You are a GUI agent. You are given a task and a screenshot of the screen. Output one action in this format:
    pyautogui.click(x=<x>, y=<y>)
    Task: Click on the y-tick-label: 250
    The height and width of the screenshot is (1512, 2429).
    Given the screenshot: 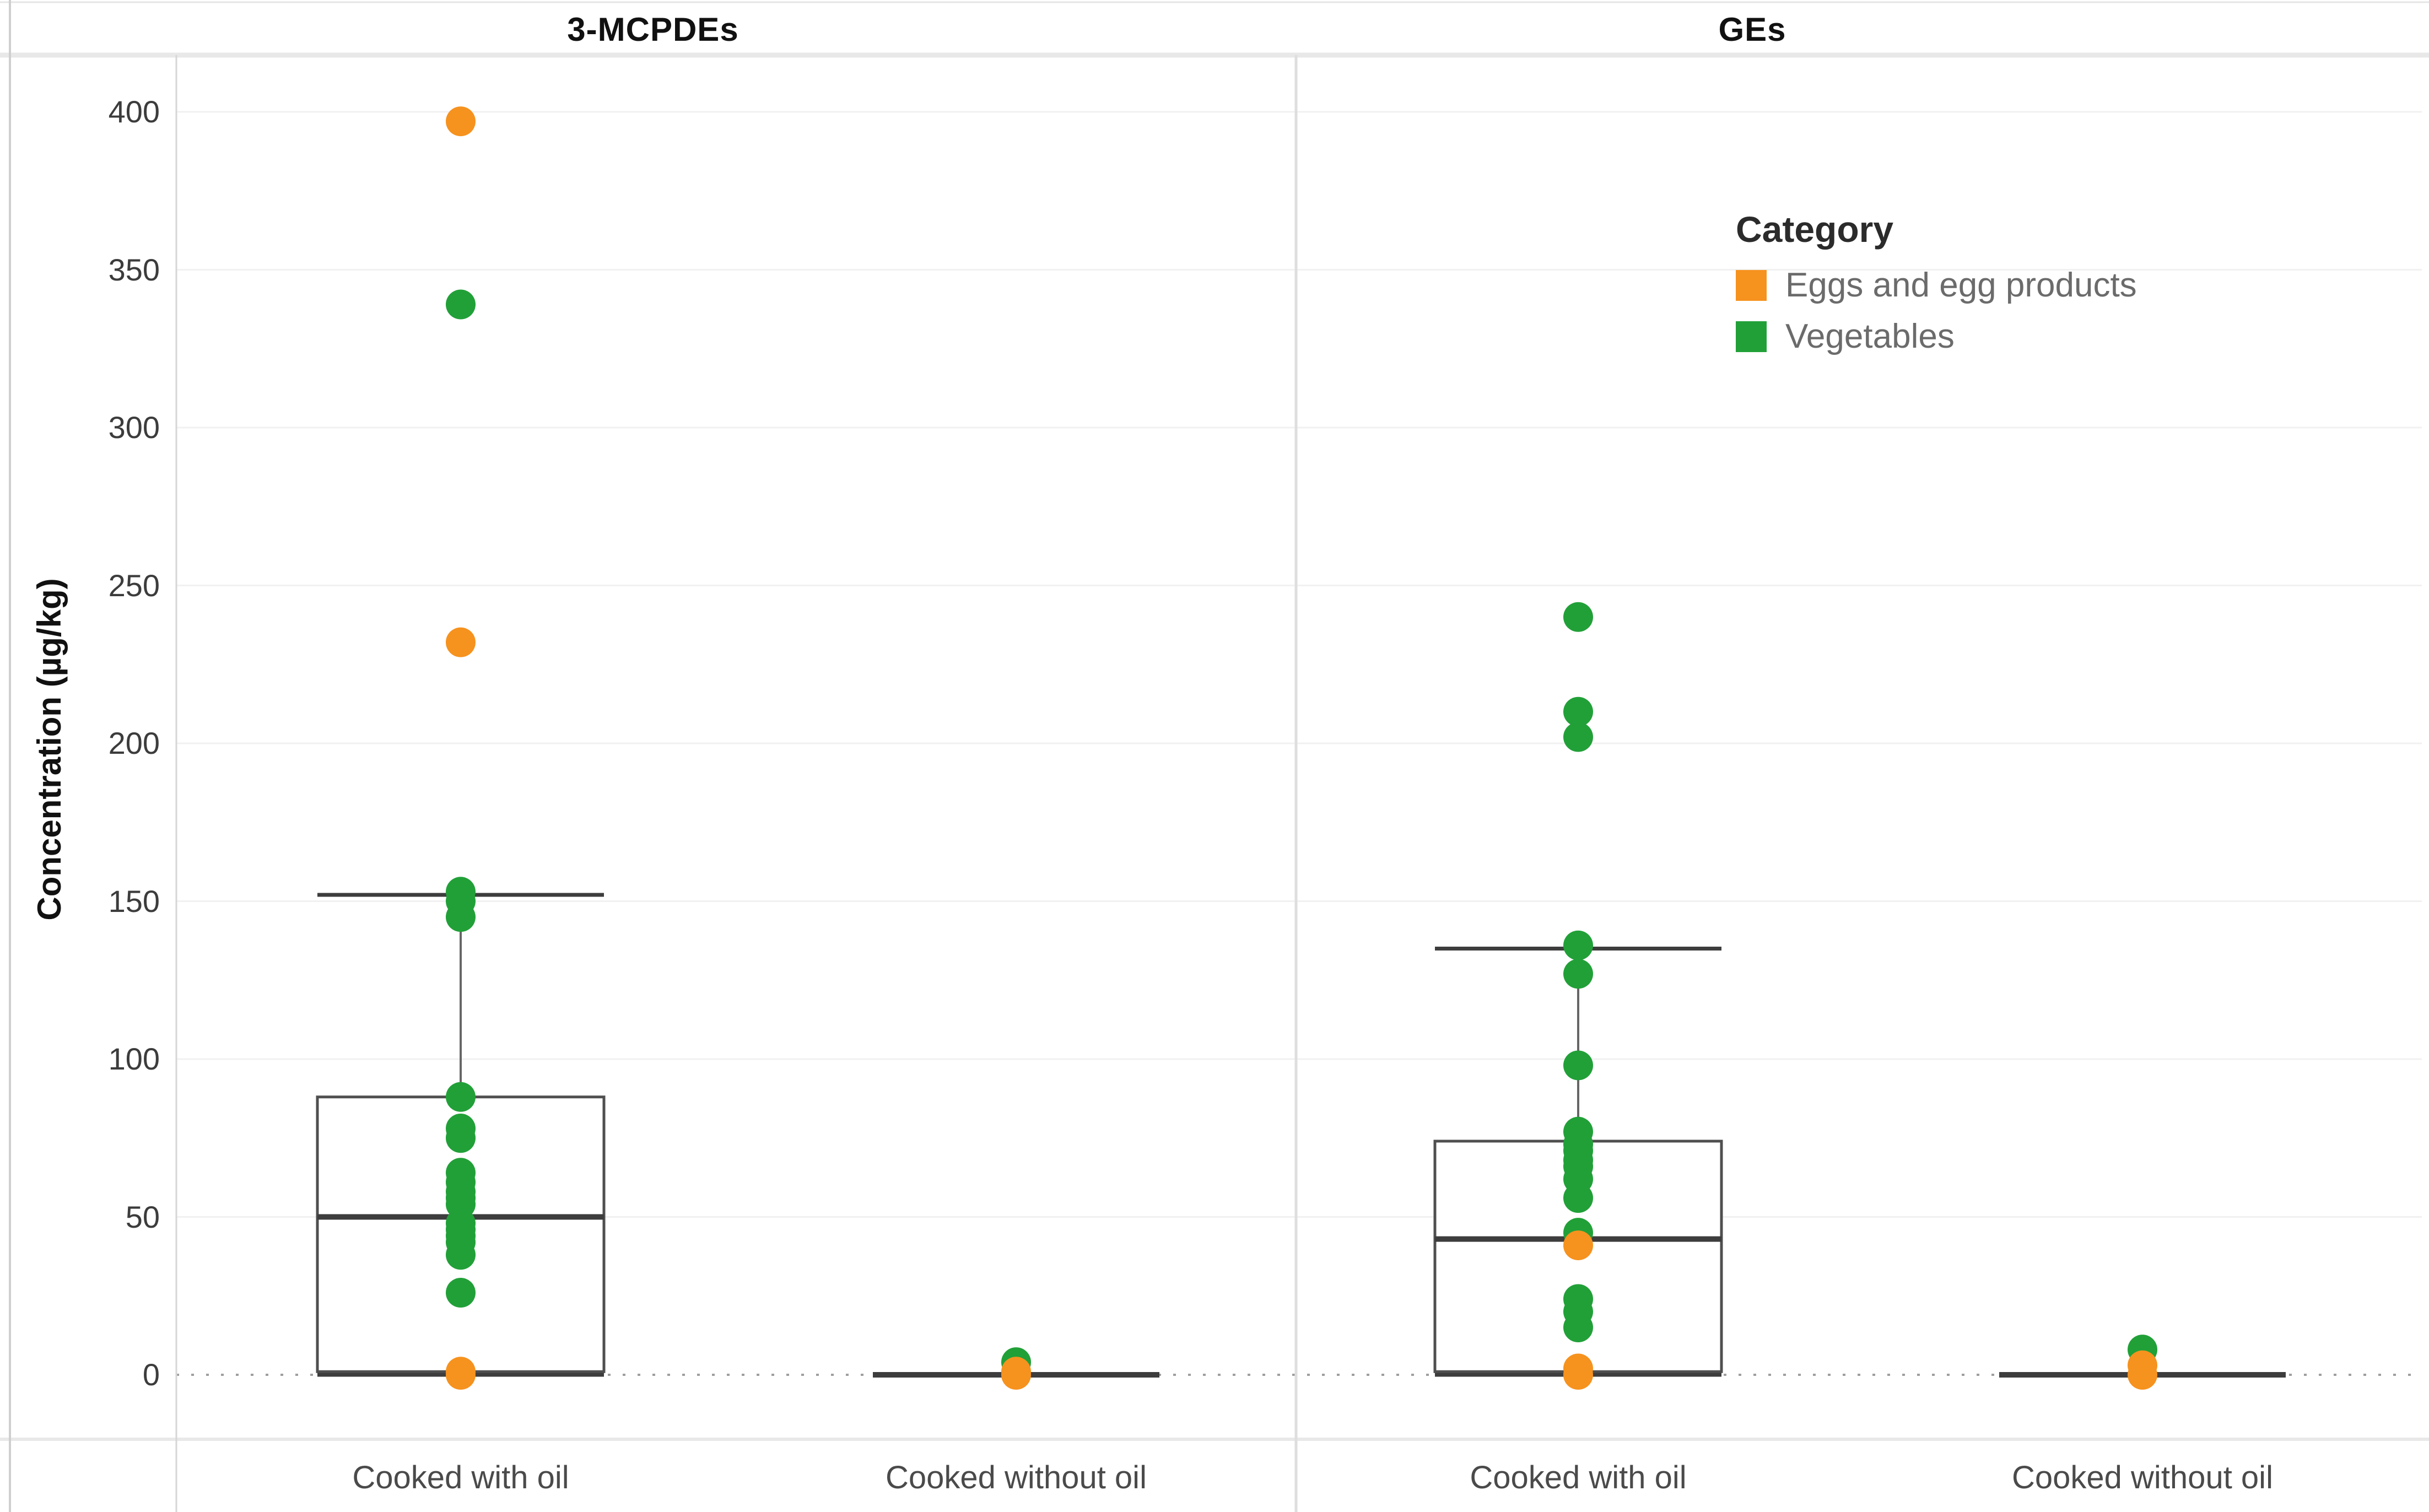 What is the action you would take?
    pyautogui.click(x=134, y=585)
    